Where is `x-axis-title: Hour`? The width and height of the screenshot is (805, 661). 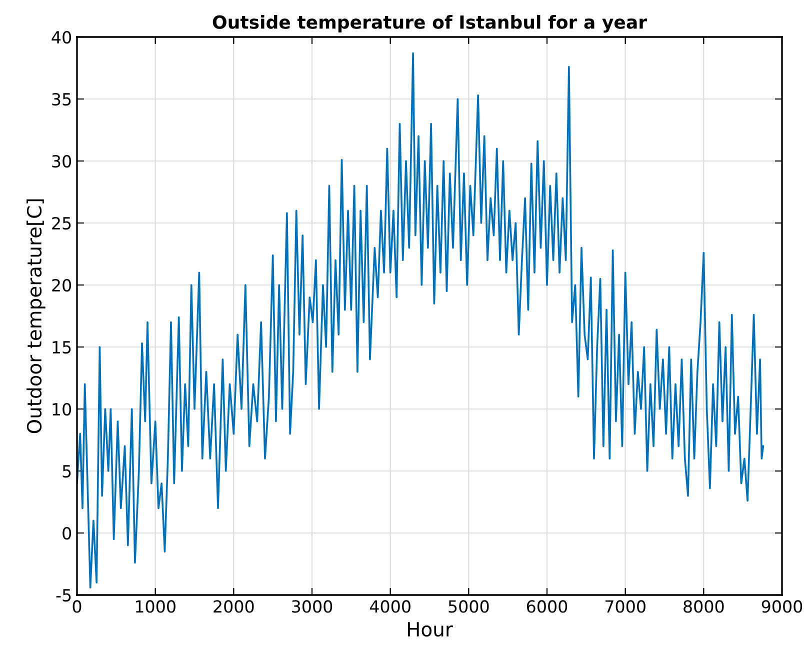
x-axis-title: Hour is located at coordinates (430, 629).